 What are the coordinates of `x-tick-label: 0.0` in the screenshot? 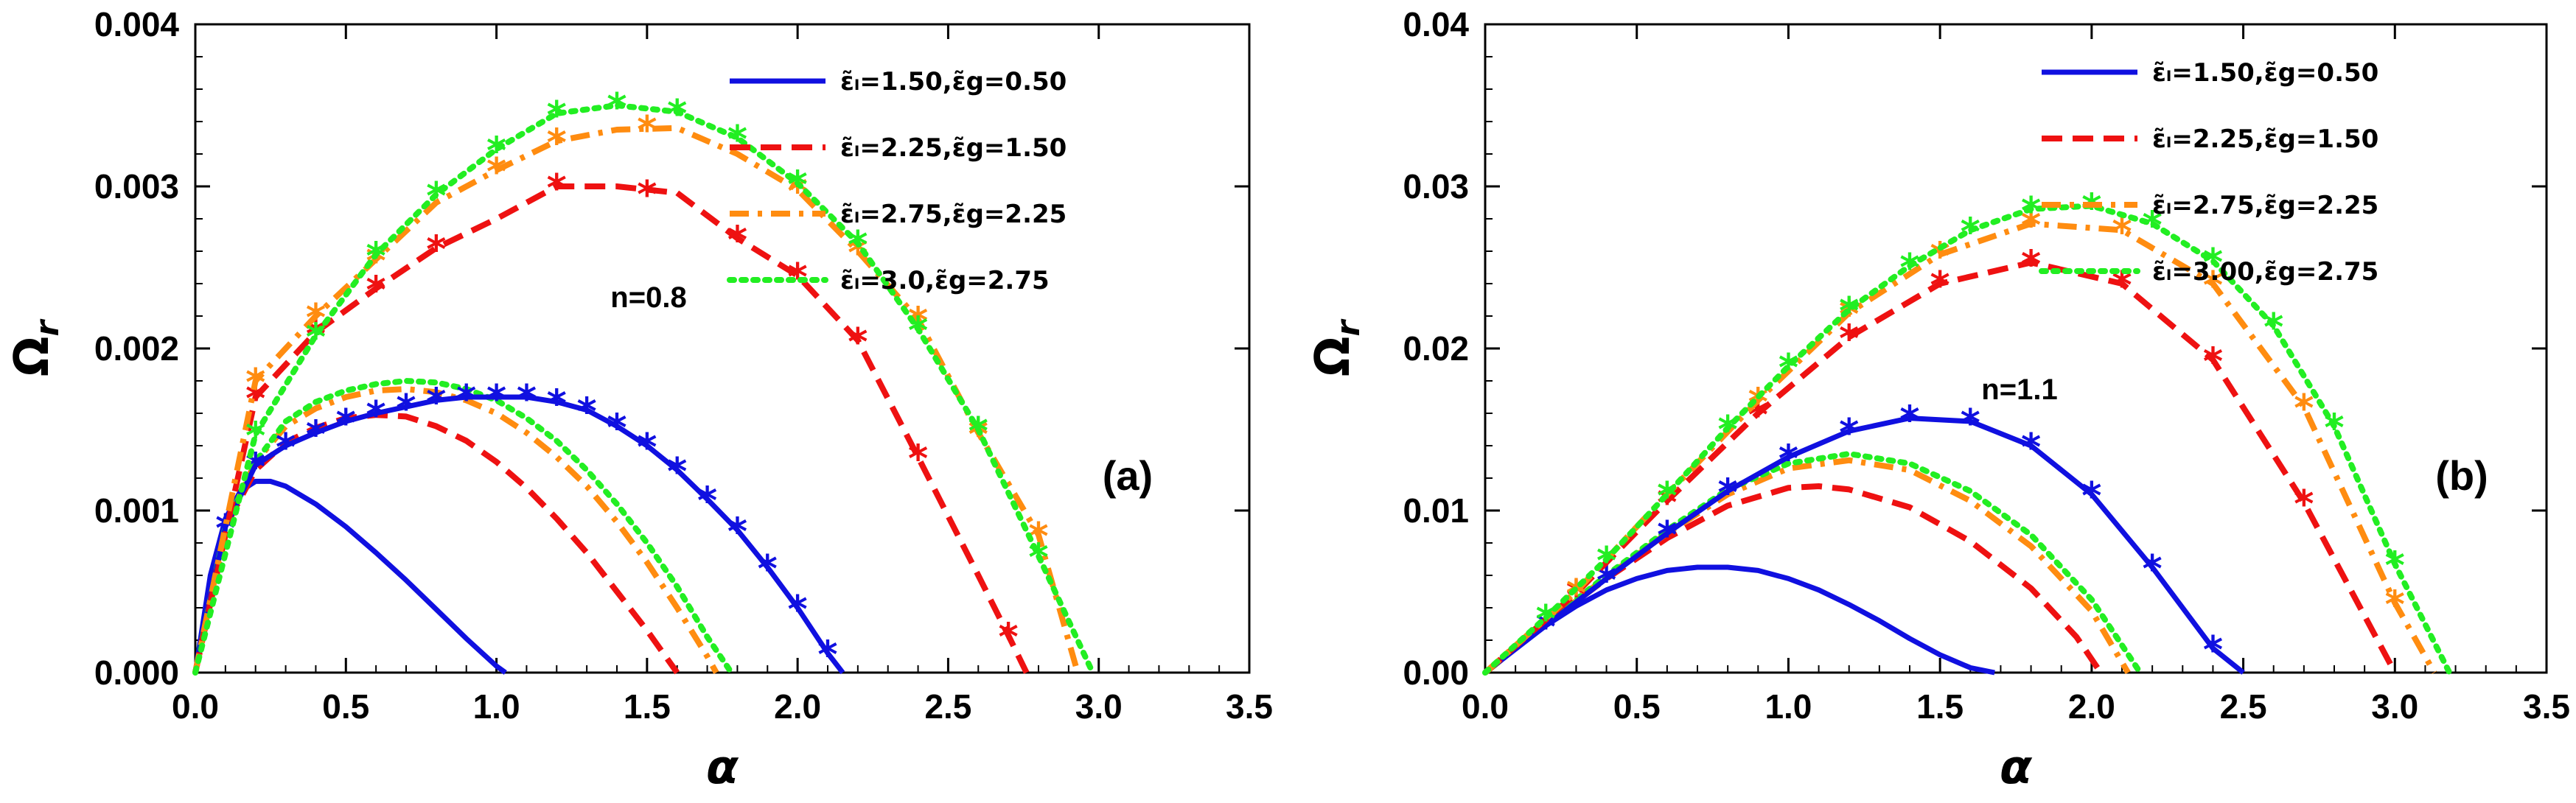 It's located at (1485, 706).